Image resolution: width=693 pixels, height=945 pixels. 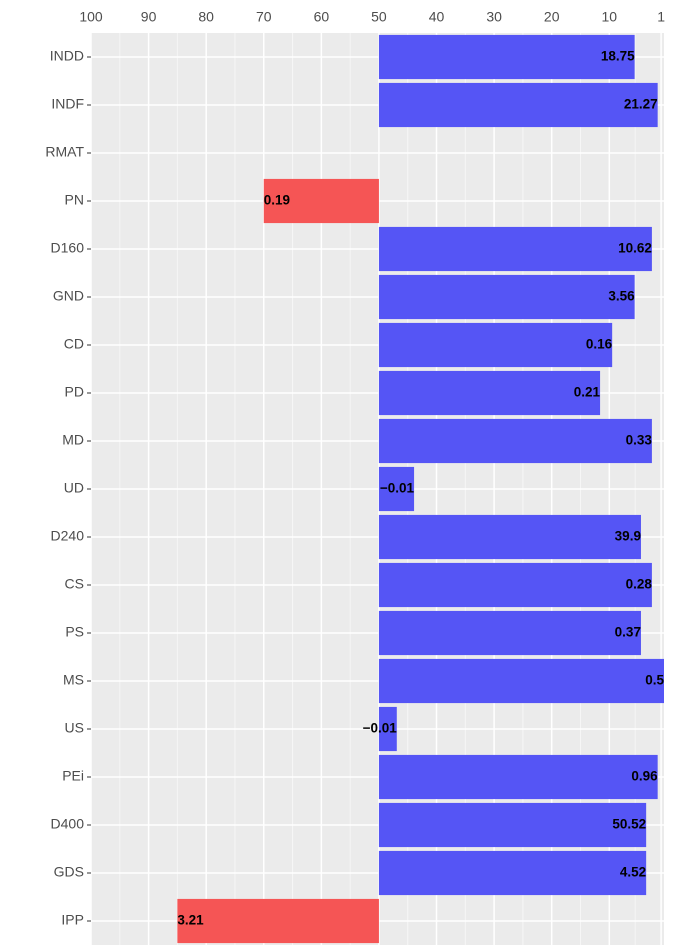 I want to click on bar-annotation: 10.62, so click(x=635, y=248).